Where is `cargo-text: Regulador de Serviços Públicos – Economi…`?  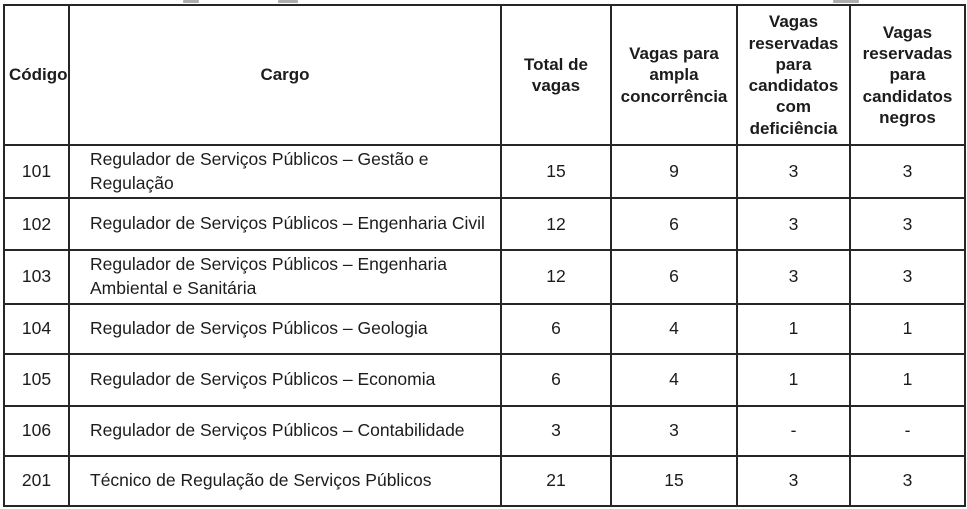
cargo-text: Regulador de Serviços Públicos – Economi… is located at coordinates (263, 378).